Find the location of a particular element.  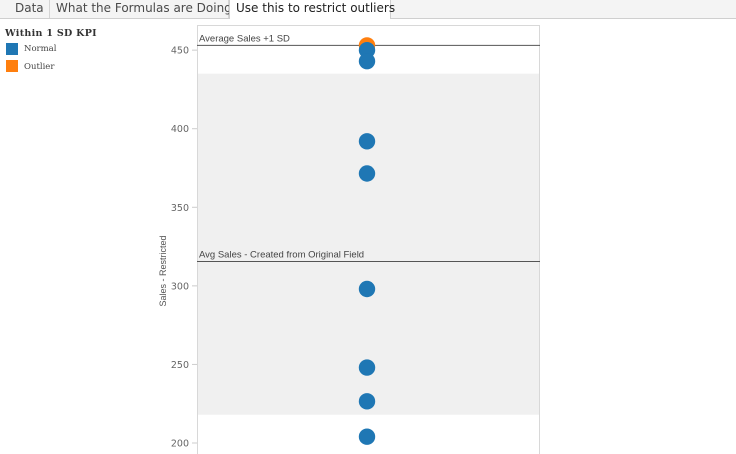

tab-what-the-formulas-are-doing: What the Formulas are Doing is located at coordinates (141, 9).